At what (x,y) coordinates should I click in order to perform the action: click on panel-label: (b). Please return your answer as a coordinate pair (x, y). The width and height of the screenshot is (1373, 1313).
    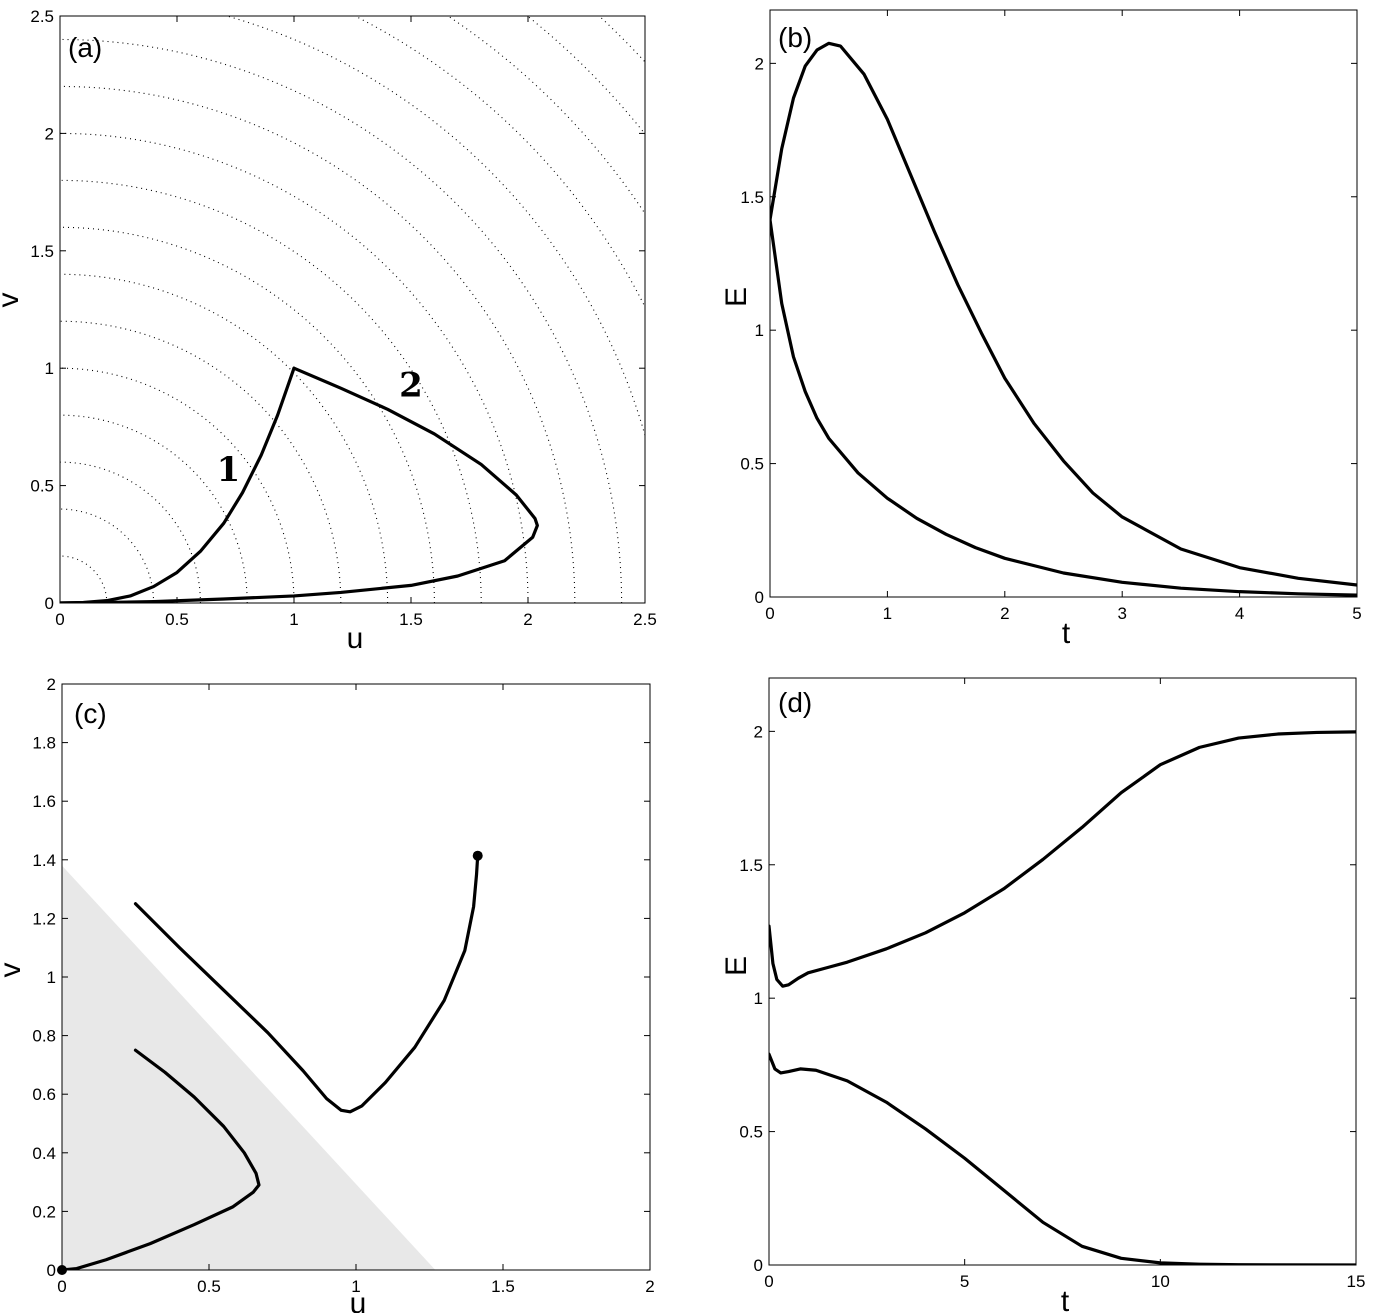
    Looking at the image, I should click on (795, 37).